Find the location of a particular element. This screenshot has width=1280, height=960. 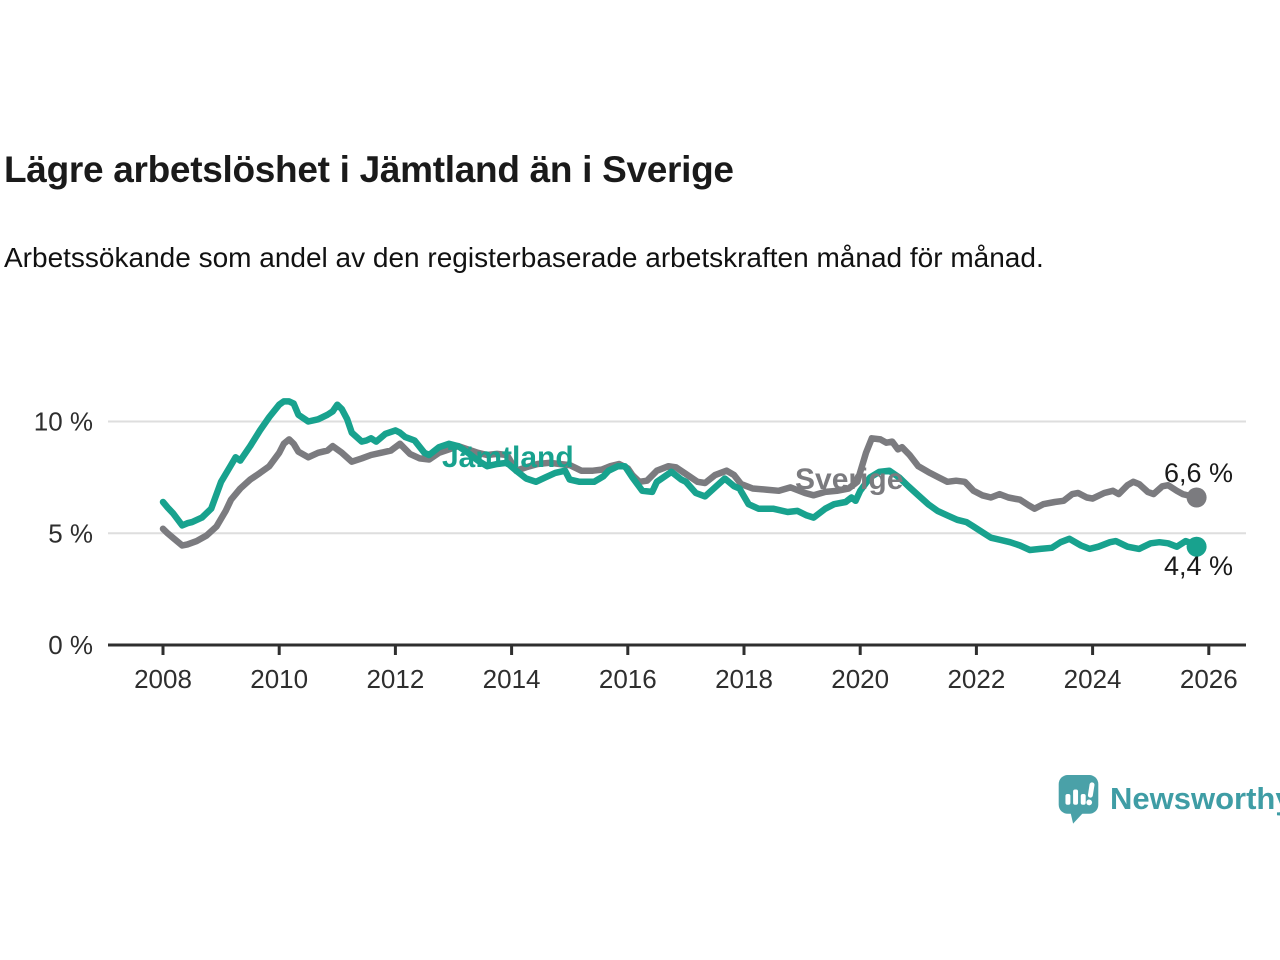

newsworthy-wordmark: Newsworthy is located at coordinates (1195, 798).